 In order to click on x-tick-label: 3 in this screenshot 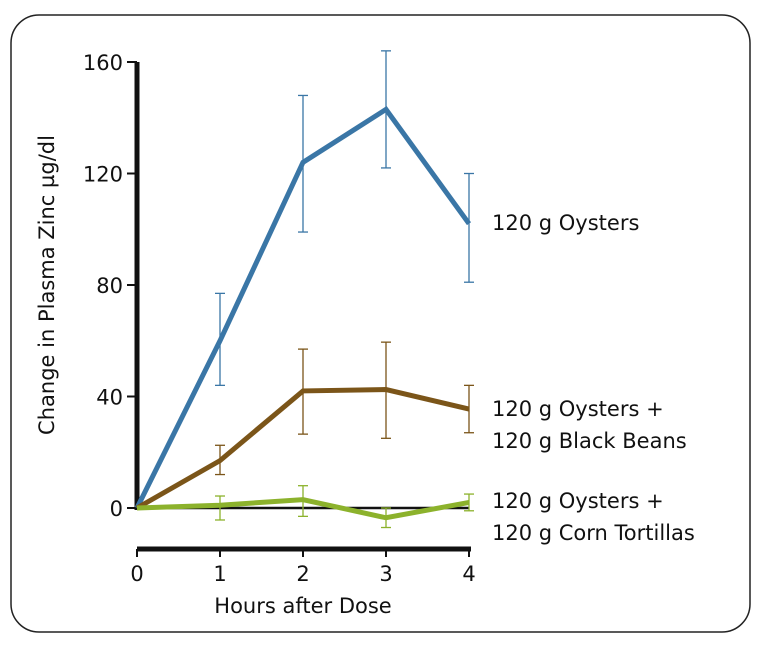, I will do `click(385, 574)`.